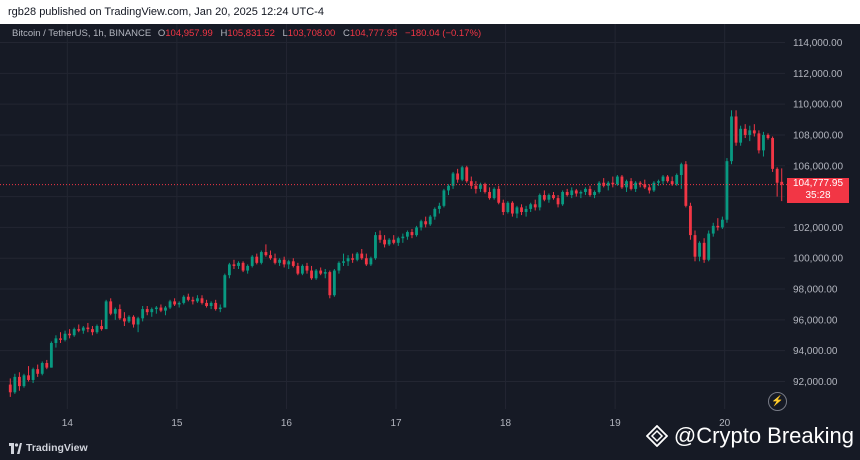 The height and width of the screenshot is (460, 860). What do you see at coordinates (815, 382) in the screenshot?
I see `price-tick-label: 92,000.00` at bounding box center [815, 382].